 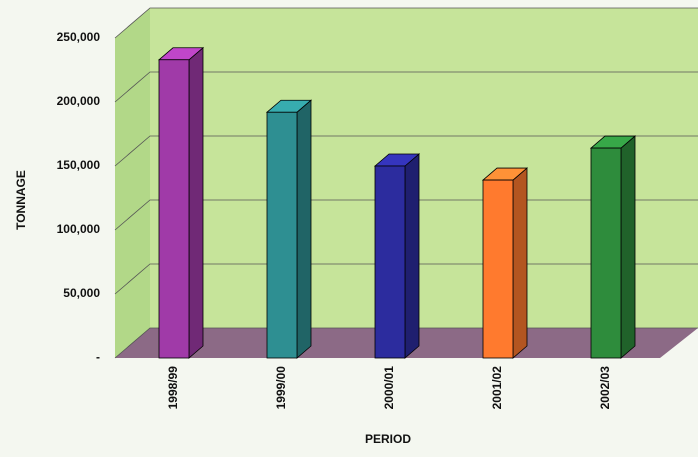 What do you see at coordinates (132, 183) in the screenshot?
I see `side-wall` at bounding box center [132, 183].